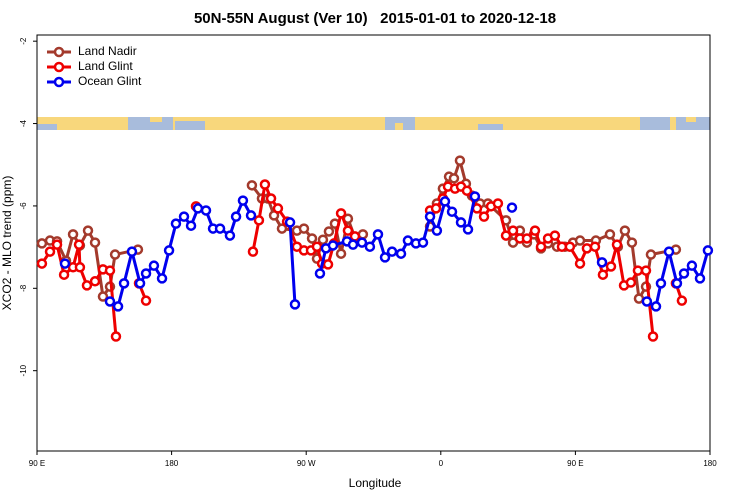  Describe the element at coordinates (7, 243) in the screenshot. I see `y-axis-label: XCO2 - MLO trend (ppm)` at that location.